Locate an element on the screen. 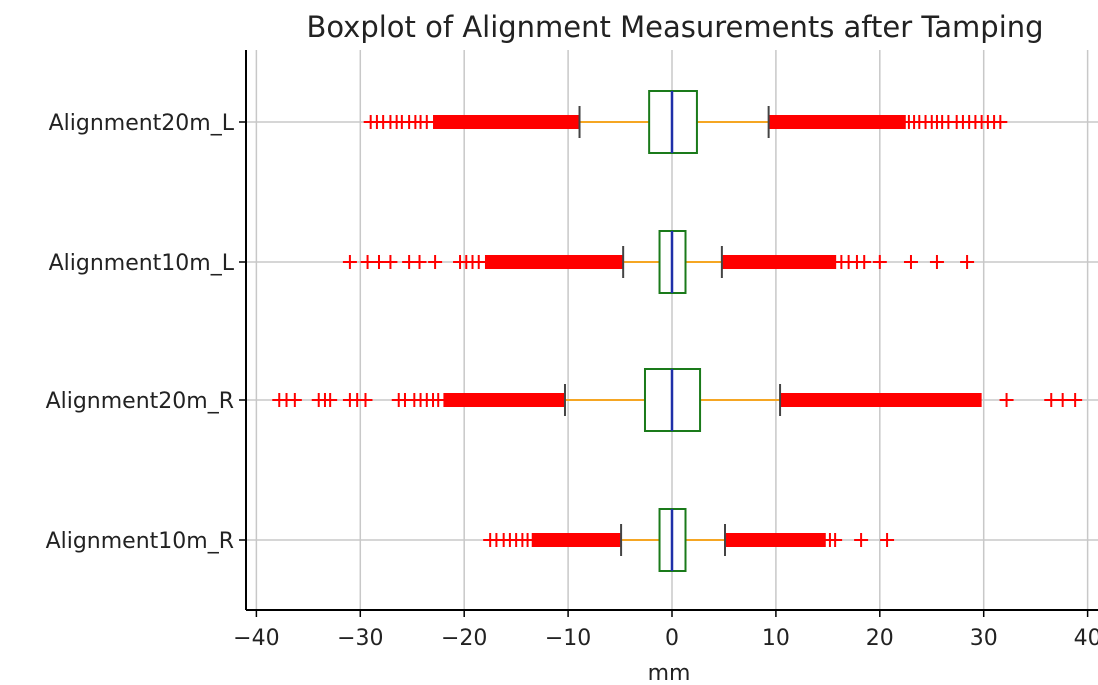 The width and height of the screenshot is (1098, 685). x-tick-label: 30 is located at coordinates (984, 638).